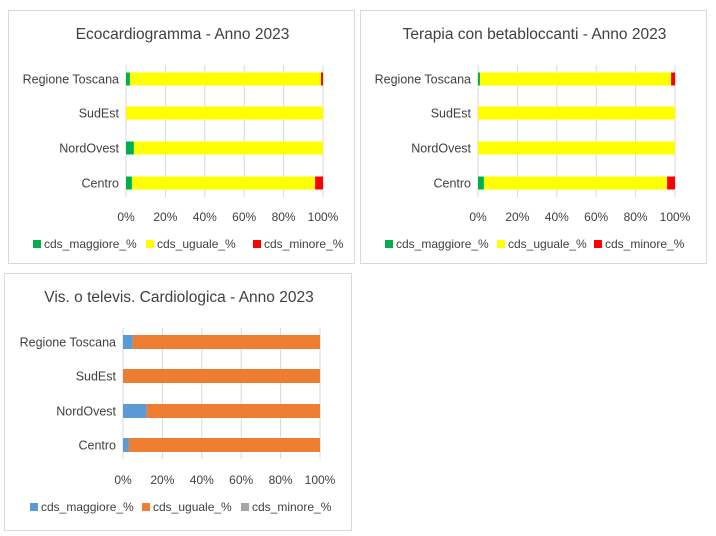 This screenshot has width=716, height=536. What do you see at coordinates (178, 297) in the screenshot?
I see `chart-title: Vis. o televis. Cardiologica - Anno 2023` at bounding box center [178, 297].